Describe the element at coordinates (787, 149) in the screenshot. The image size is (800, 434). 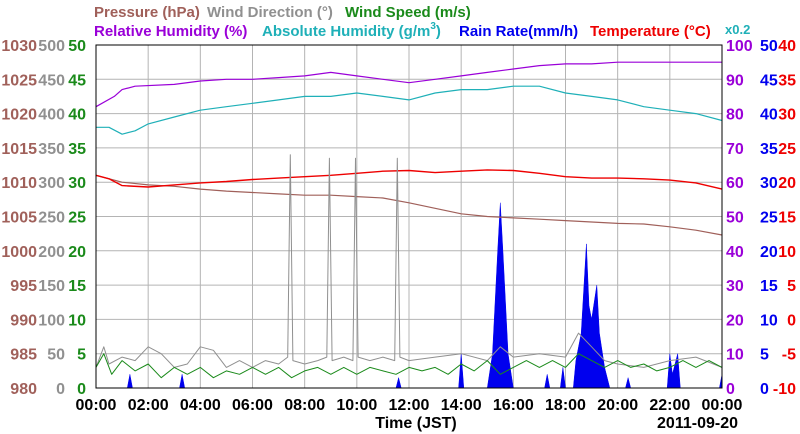
I see `temperature-tick-label: 25` at that location.